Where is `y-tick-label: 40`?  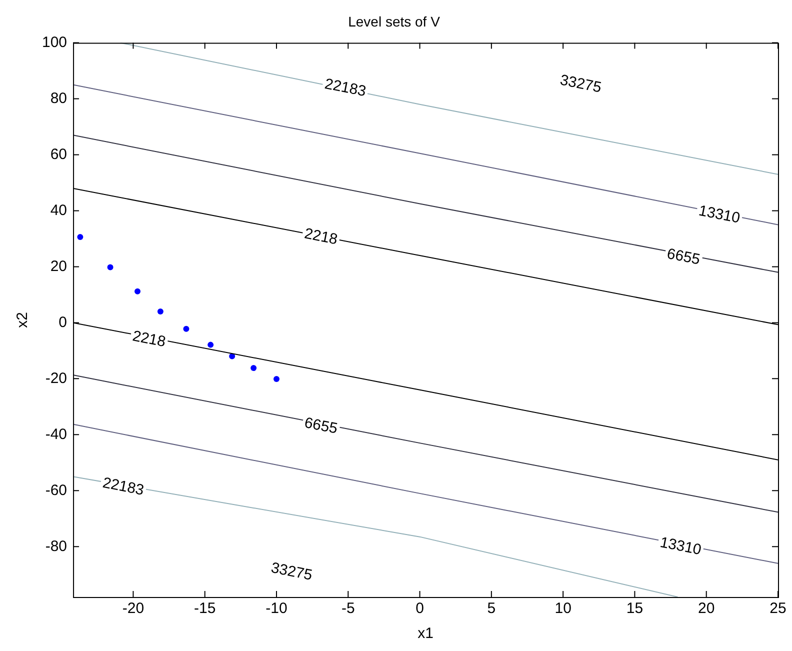 y-tick-label: 40 is located at coordinates (59, 210).